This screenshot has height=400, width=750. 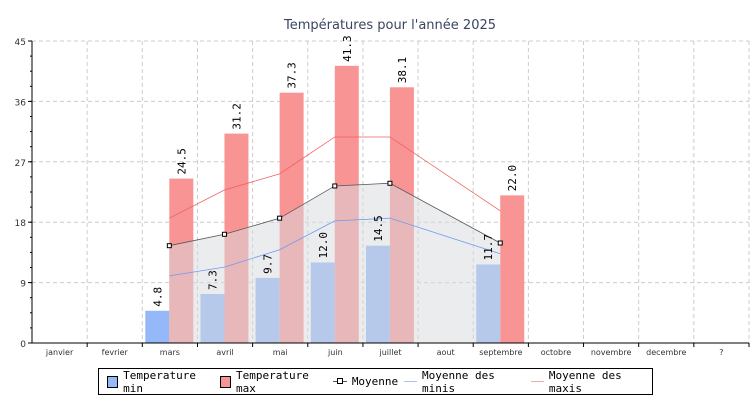 I want to click on data-label: 38.1, so click(x=402, y=70).